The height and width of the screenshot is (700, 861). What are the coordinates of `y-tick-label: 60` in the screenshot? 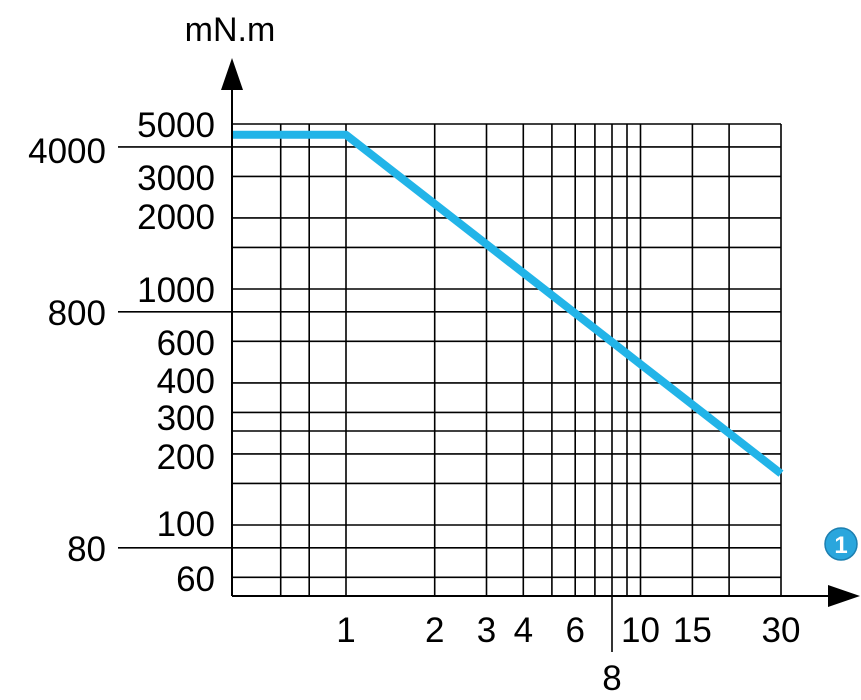 It's located at (195, 579).